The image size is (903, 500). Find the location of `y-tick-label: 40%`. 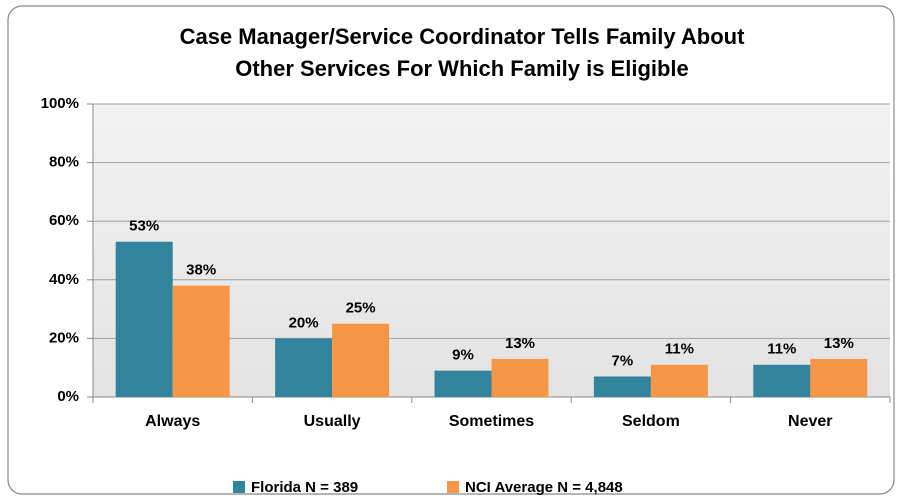

y-tick-label: 40% is located at coordinates (64, 279).